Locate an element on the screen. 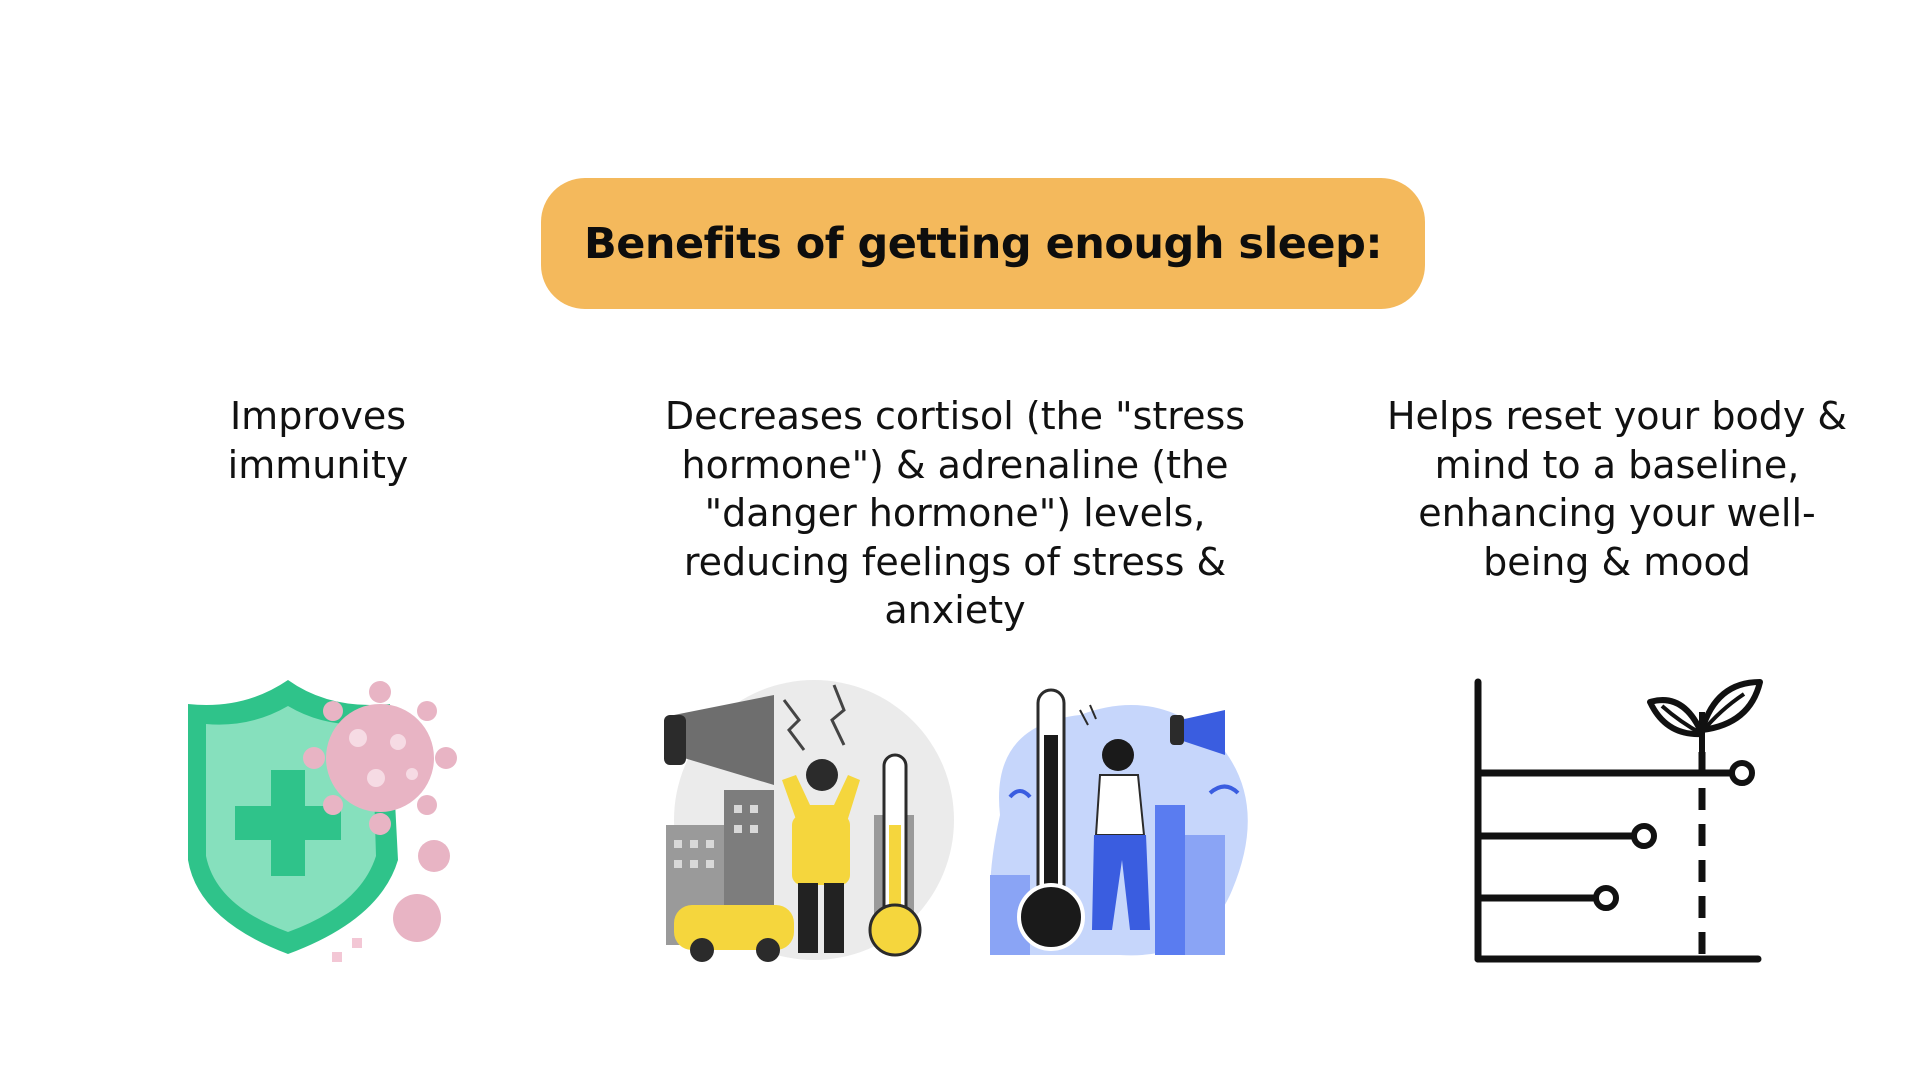  title-banner: Benefits of getting enough sleep: is located at coordinates (983, 243).